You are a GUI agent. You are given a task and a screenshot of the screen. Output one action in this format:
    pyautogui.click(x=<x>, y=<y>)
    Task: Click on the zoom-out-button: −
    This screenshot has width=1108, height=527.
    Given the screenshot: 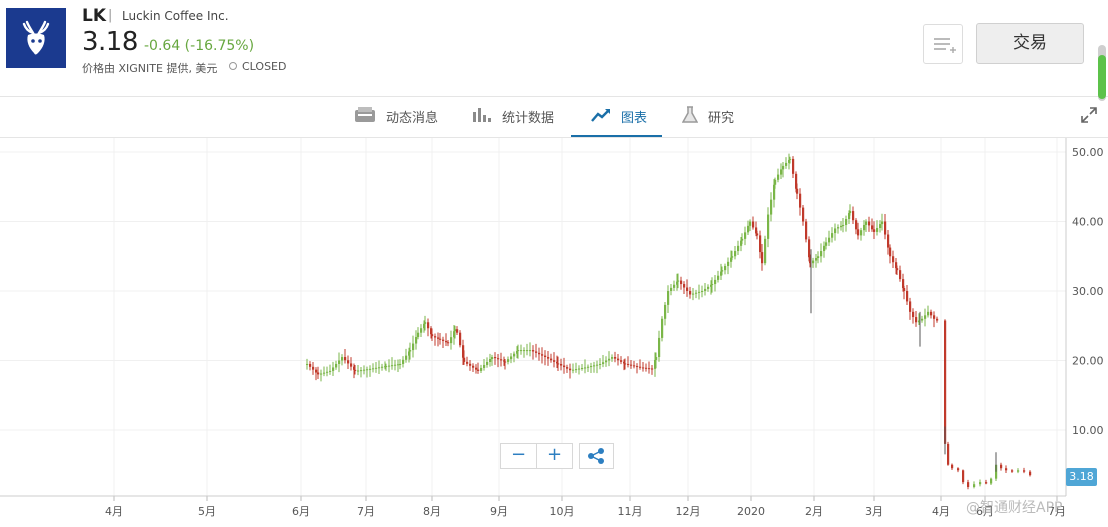 What is the action you would take?
    pyautogui.click(x=518, y=456)
    